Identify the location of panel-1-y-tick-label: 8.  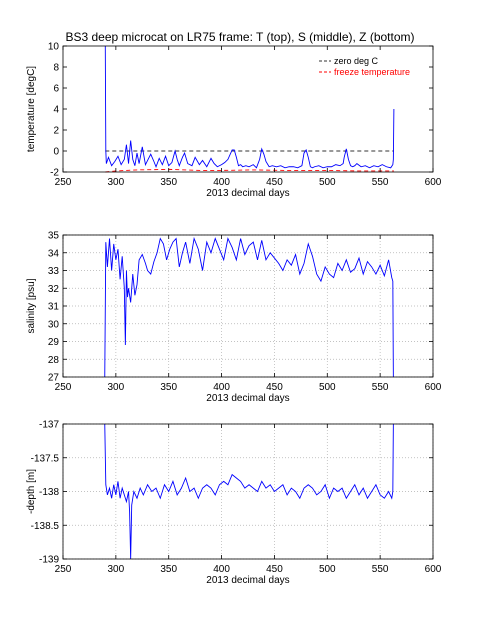
(56, 68).